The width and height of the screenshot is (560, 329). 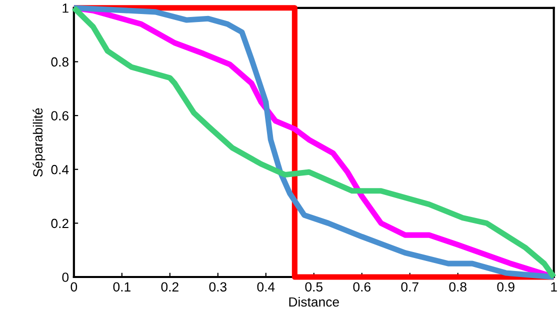 What do you see at coordinates (266, 287) in the screenshot?
I see `x-tick-label: 0.4` at bounding box center [266, 287].